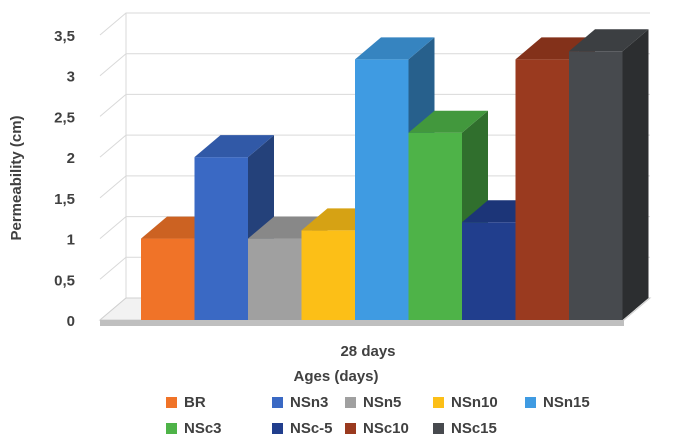  I want to click on legend-label: NSc10, so click(386, 428).